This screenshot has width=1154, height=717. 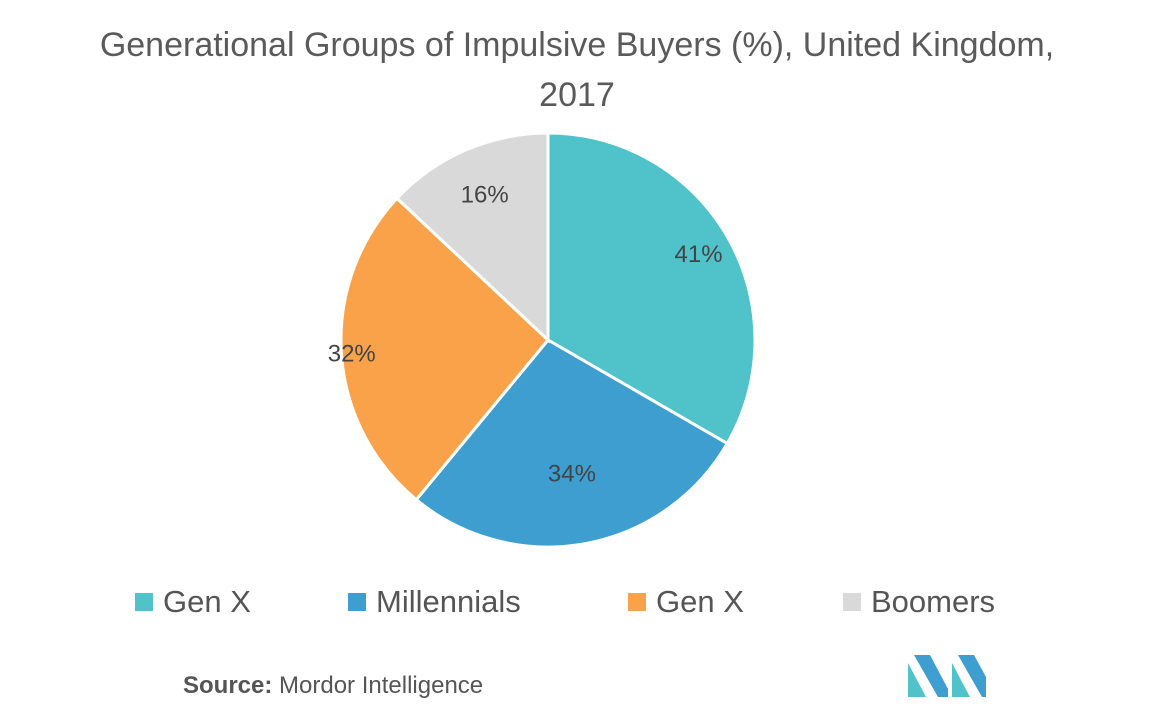 I want to click on mordor-intelligence-logo, so click(x=947, y=676).